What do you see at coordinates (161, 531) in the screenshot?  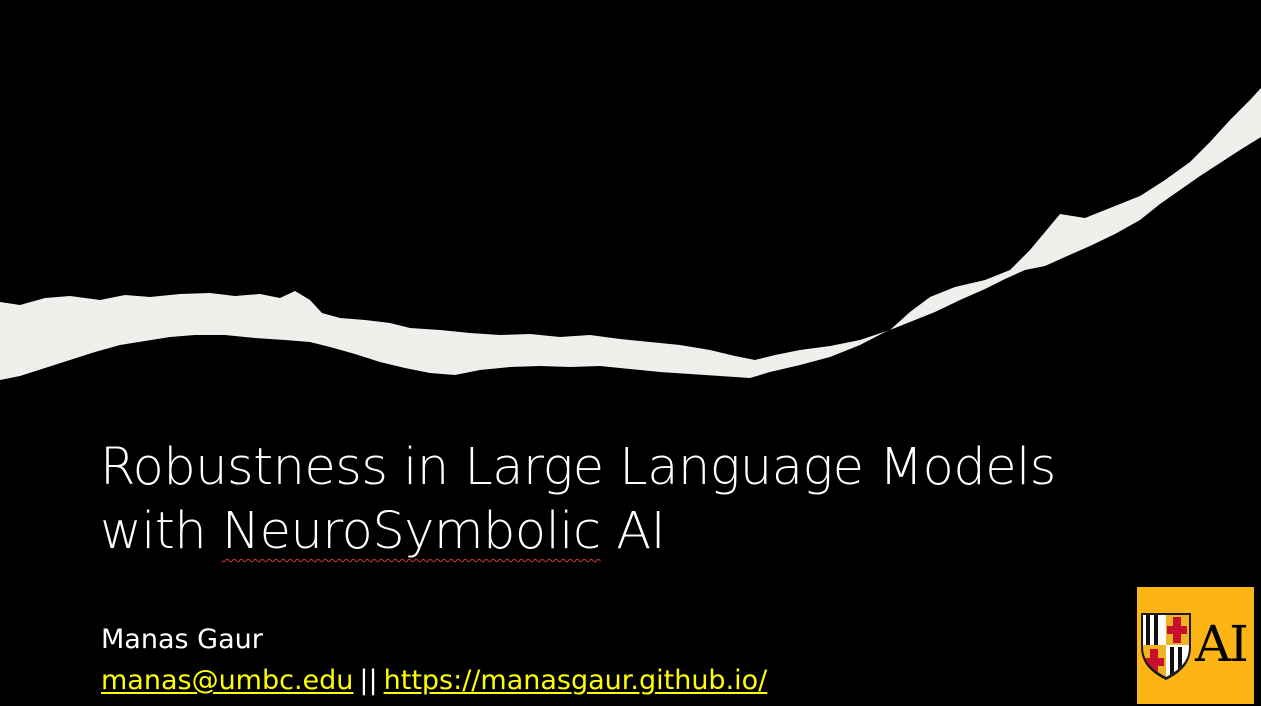 I see `title-line-2-prefix: with` at bounding box center [161, 531].